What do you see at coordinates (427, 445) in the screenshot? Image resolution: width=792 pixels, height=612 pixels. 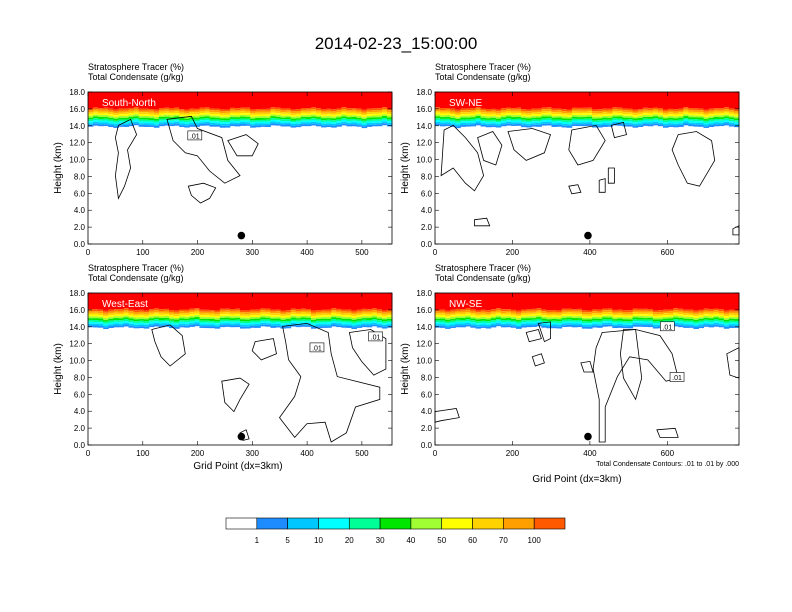 I see `y-tick-label: 0.0` at bounding box center [427, 445].